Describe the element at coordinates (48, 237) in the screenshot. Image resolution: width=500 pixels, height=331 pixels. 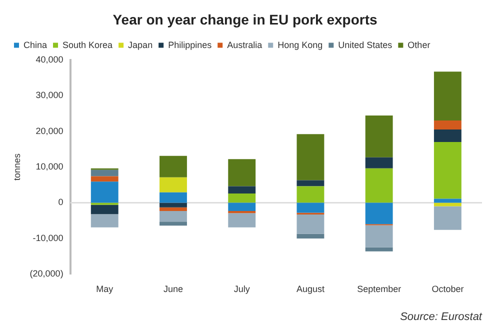
I see `y-tick-label: -10,000` at that location.